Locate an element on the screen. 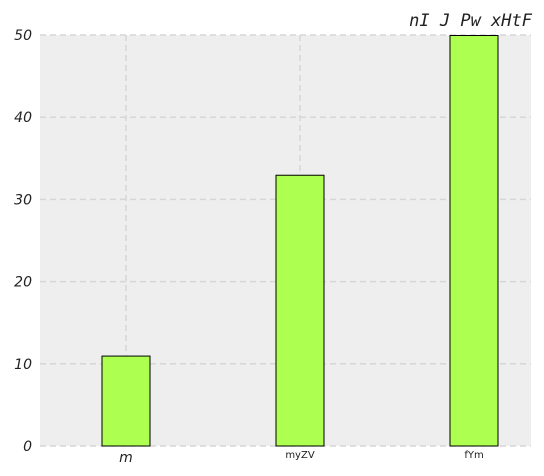 This screenshot has width=544, height=476. y-tick-label: 10 is located at coordinates (23, 365).